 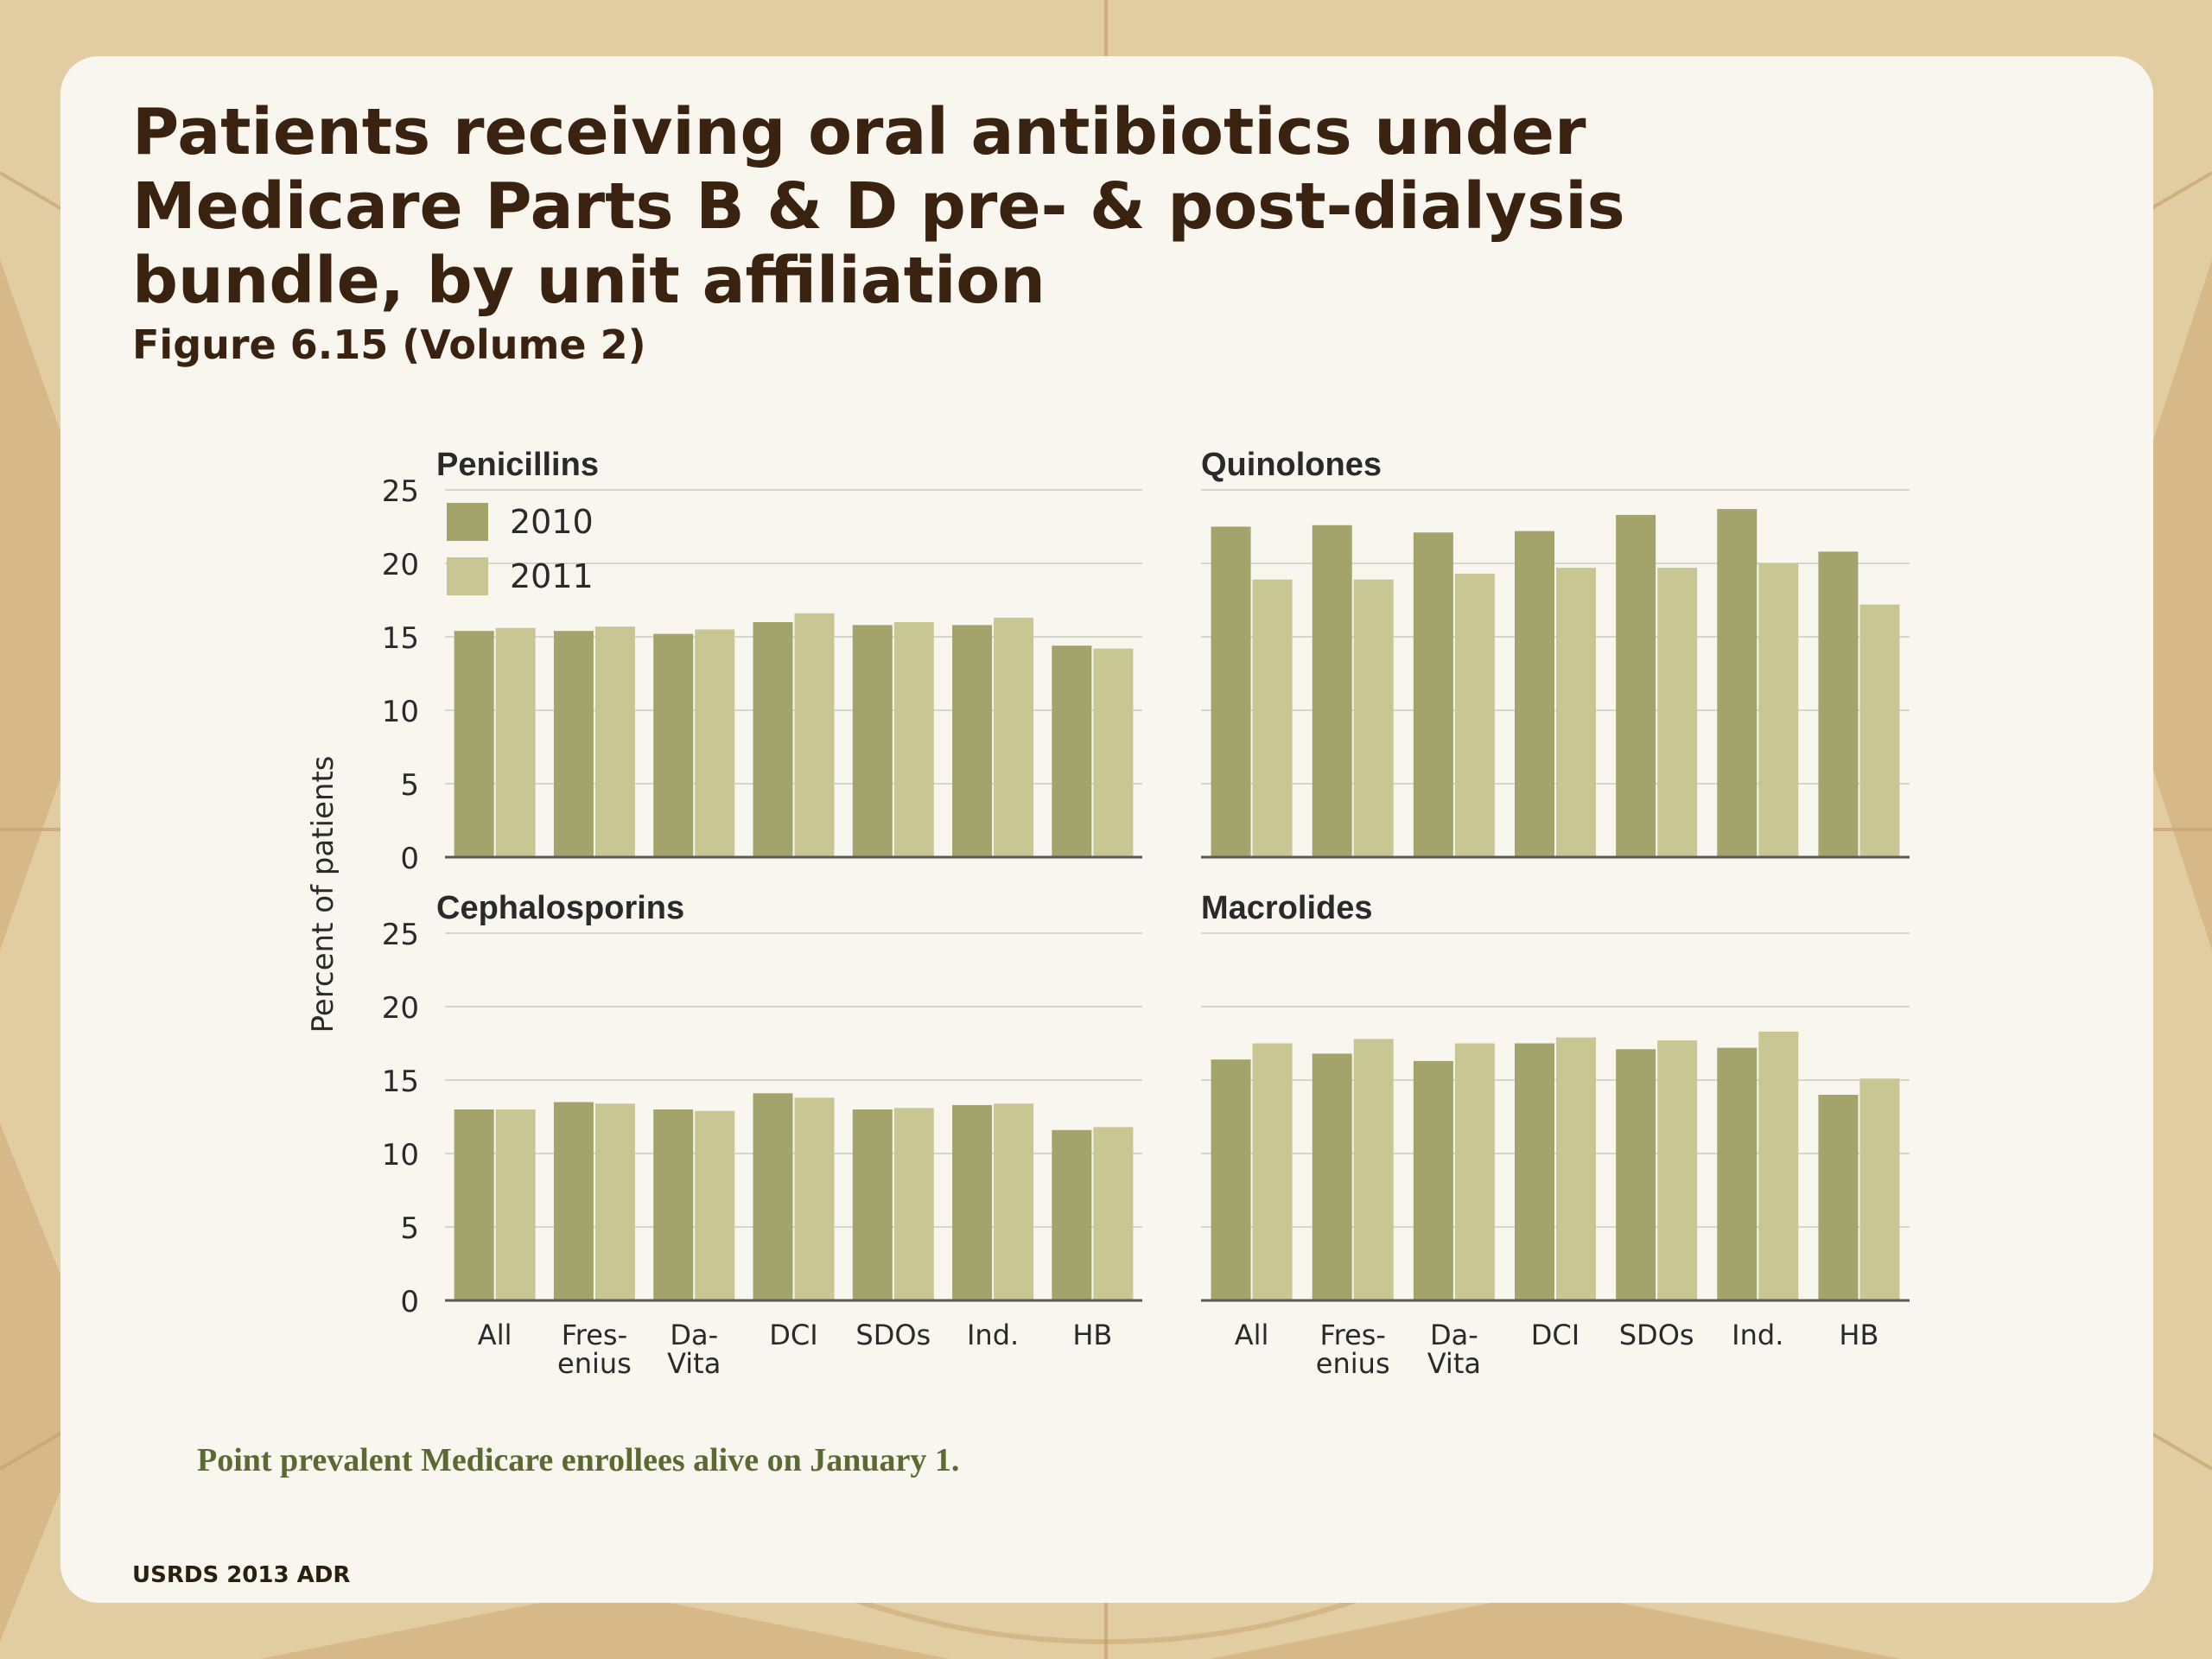 What do you see at coordinates (560, 908) in the screenshot?
I see `panel-title: Cephalosporins` at bounding box center [560, 908].